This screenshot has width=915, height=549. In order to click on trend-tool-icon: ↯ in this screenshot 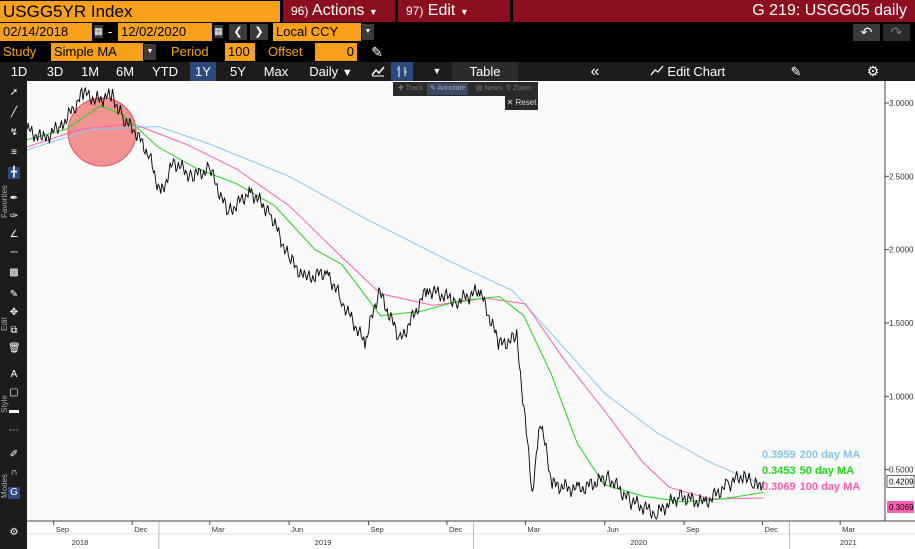, I will do `click(14, 132)`.